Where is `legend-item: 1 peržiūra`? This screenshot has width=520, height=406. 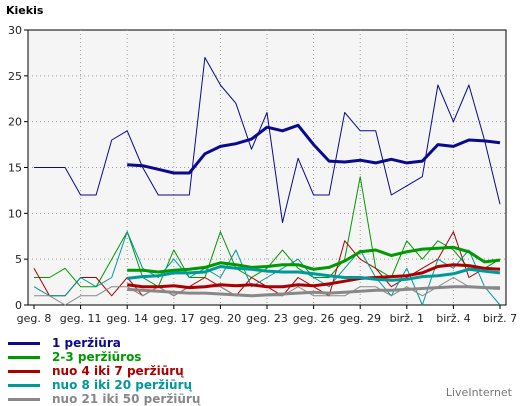
legend-item: 1 peržiūra is located at coordinates (104, 343).